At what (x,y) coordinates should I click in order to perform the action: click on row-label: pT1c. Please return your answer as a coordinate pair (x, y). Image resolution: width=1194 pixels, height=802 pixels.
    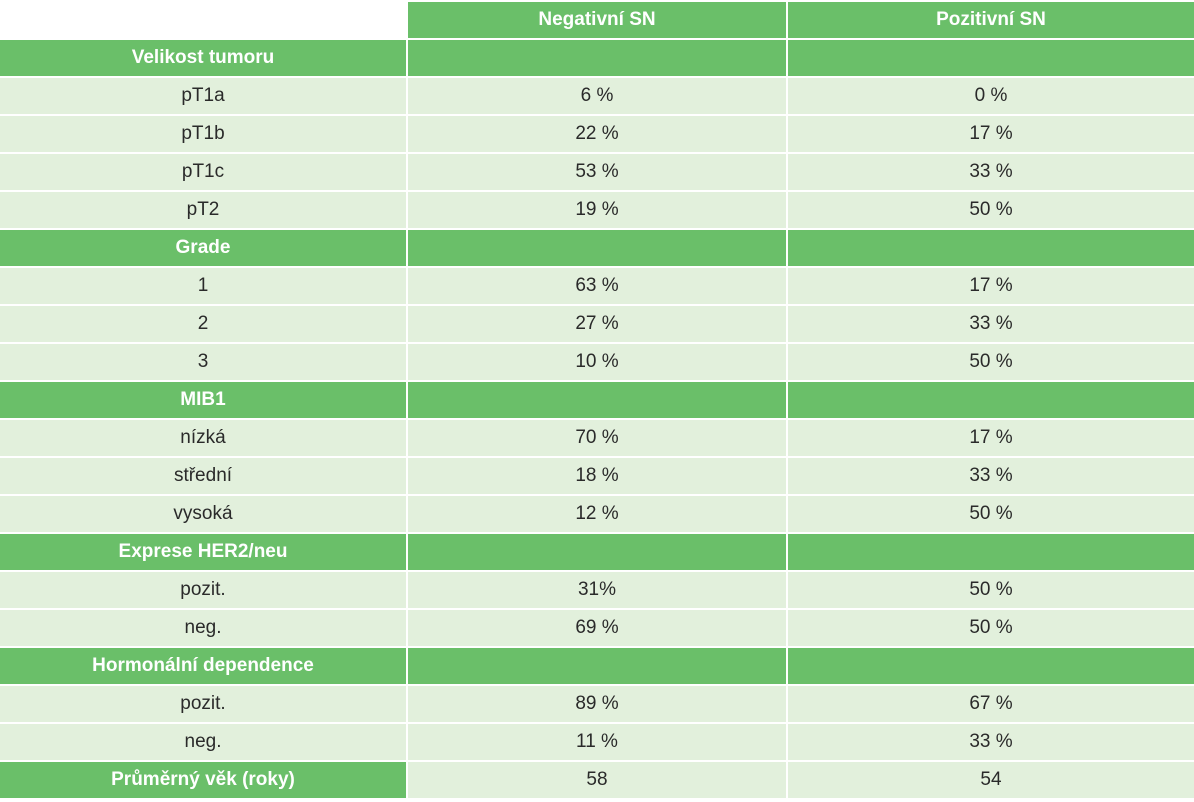
    Looking at the image, I should click on (204, 172).